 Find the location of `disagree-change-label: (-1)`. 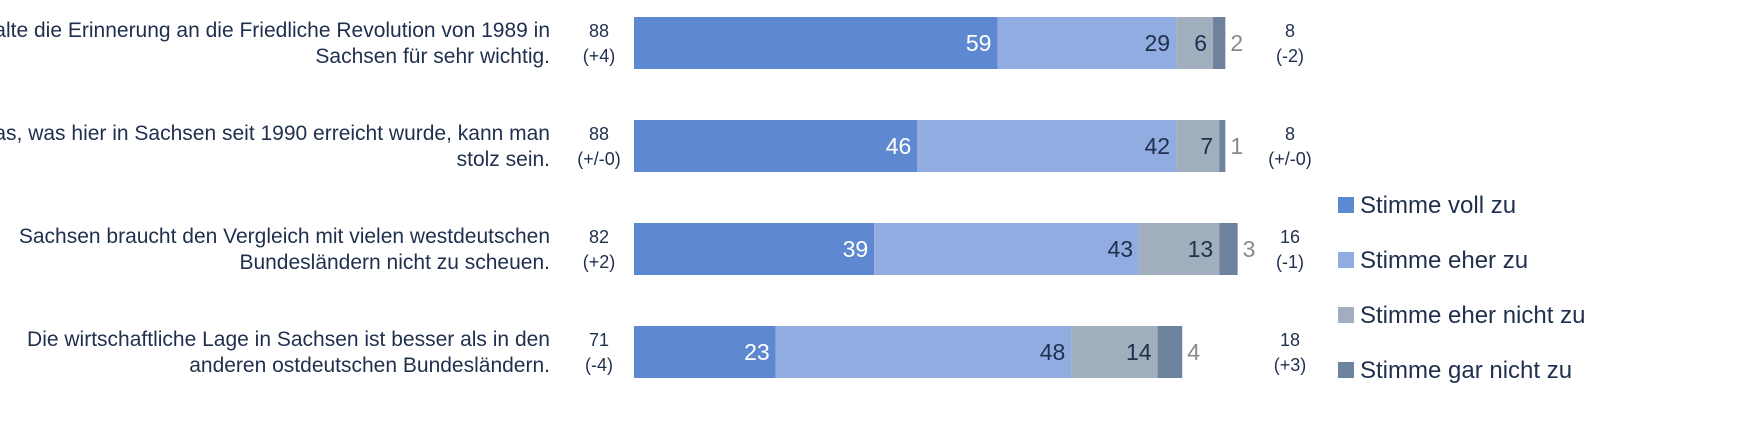

disagree-change-label: (-1) is located at coordinates (1290, 262).